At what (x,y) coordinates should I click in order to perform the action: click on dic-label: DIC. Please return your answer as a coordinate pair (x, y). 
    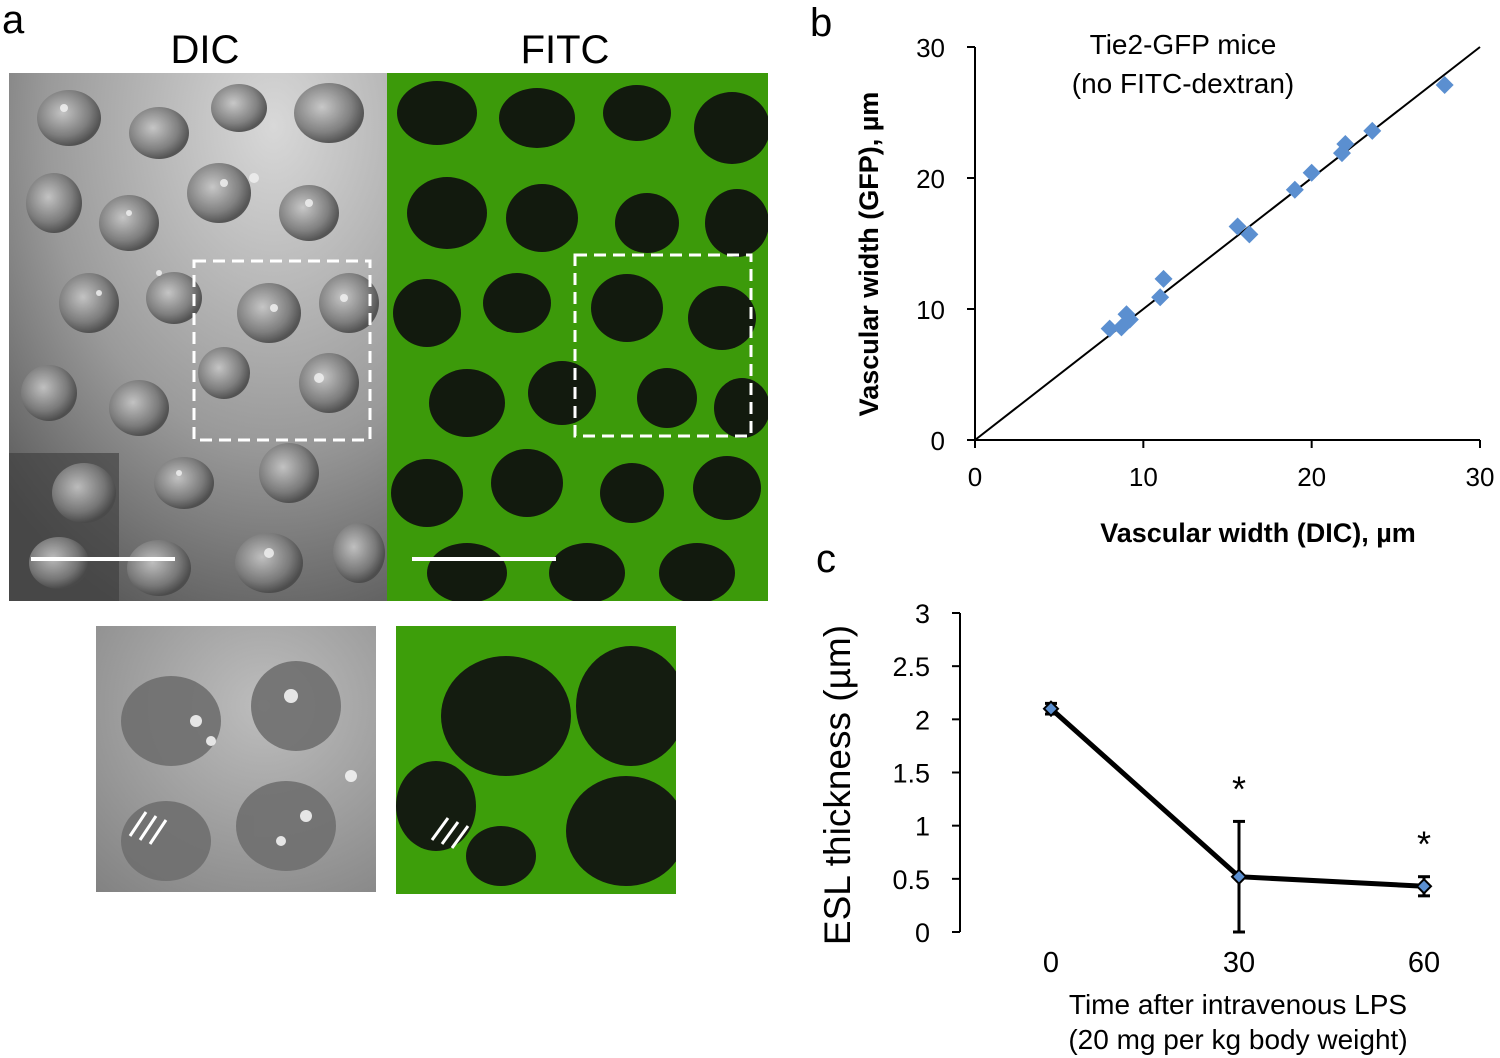
    Looking at the image, I should click on (205, 50).